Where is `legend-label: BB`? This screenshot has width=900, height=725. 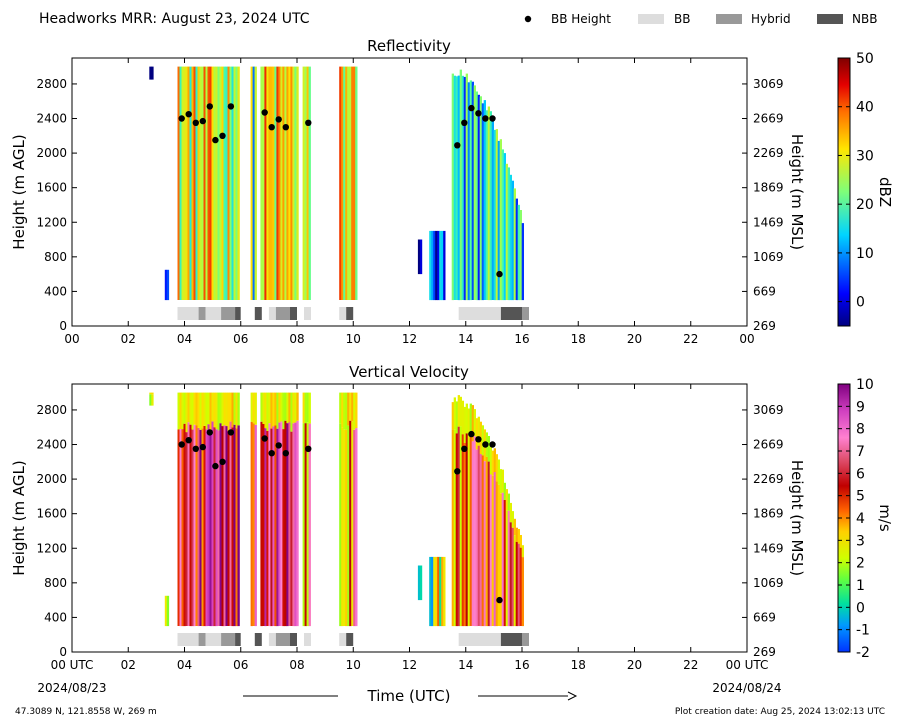 legend-label: BB is located at coordinates (682, 19).